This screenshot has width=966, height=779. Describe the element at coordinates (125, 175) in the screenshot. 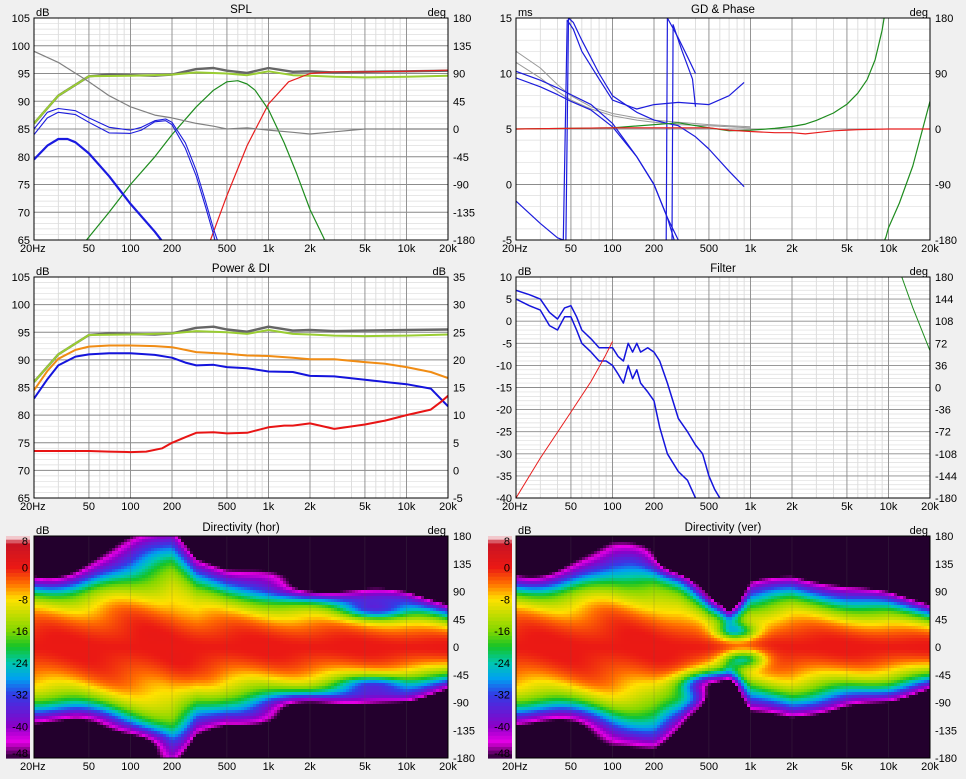

I see `series-line` at that location.